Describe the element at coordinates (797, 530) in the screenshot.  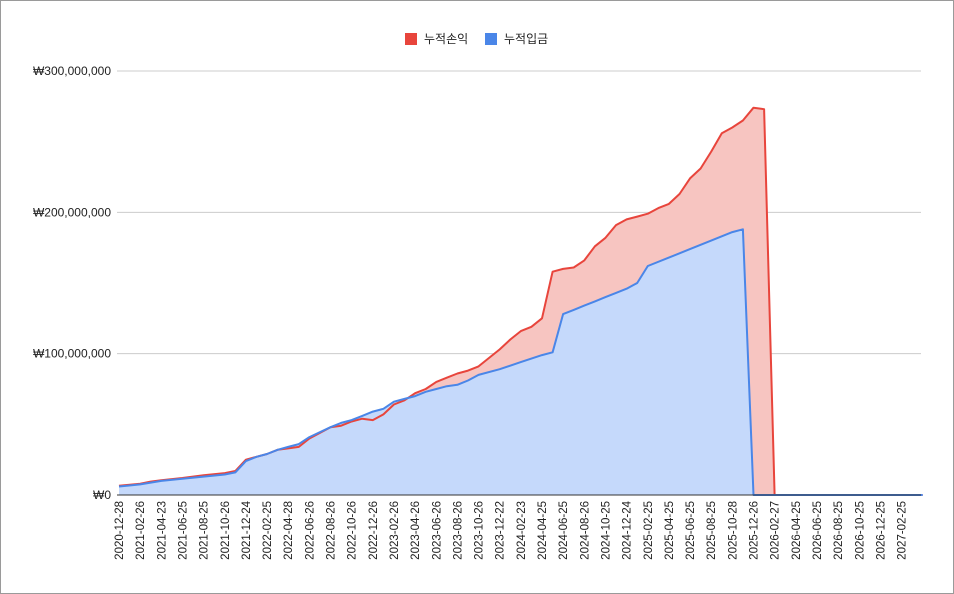
I see `x-tick-label: 2026-04-25` at that location.